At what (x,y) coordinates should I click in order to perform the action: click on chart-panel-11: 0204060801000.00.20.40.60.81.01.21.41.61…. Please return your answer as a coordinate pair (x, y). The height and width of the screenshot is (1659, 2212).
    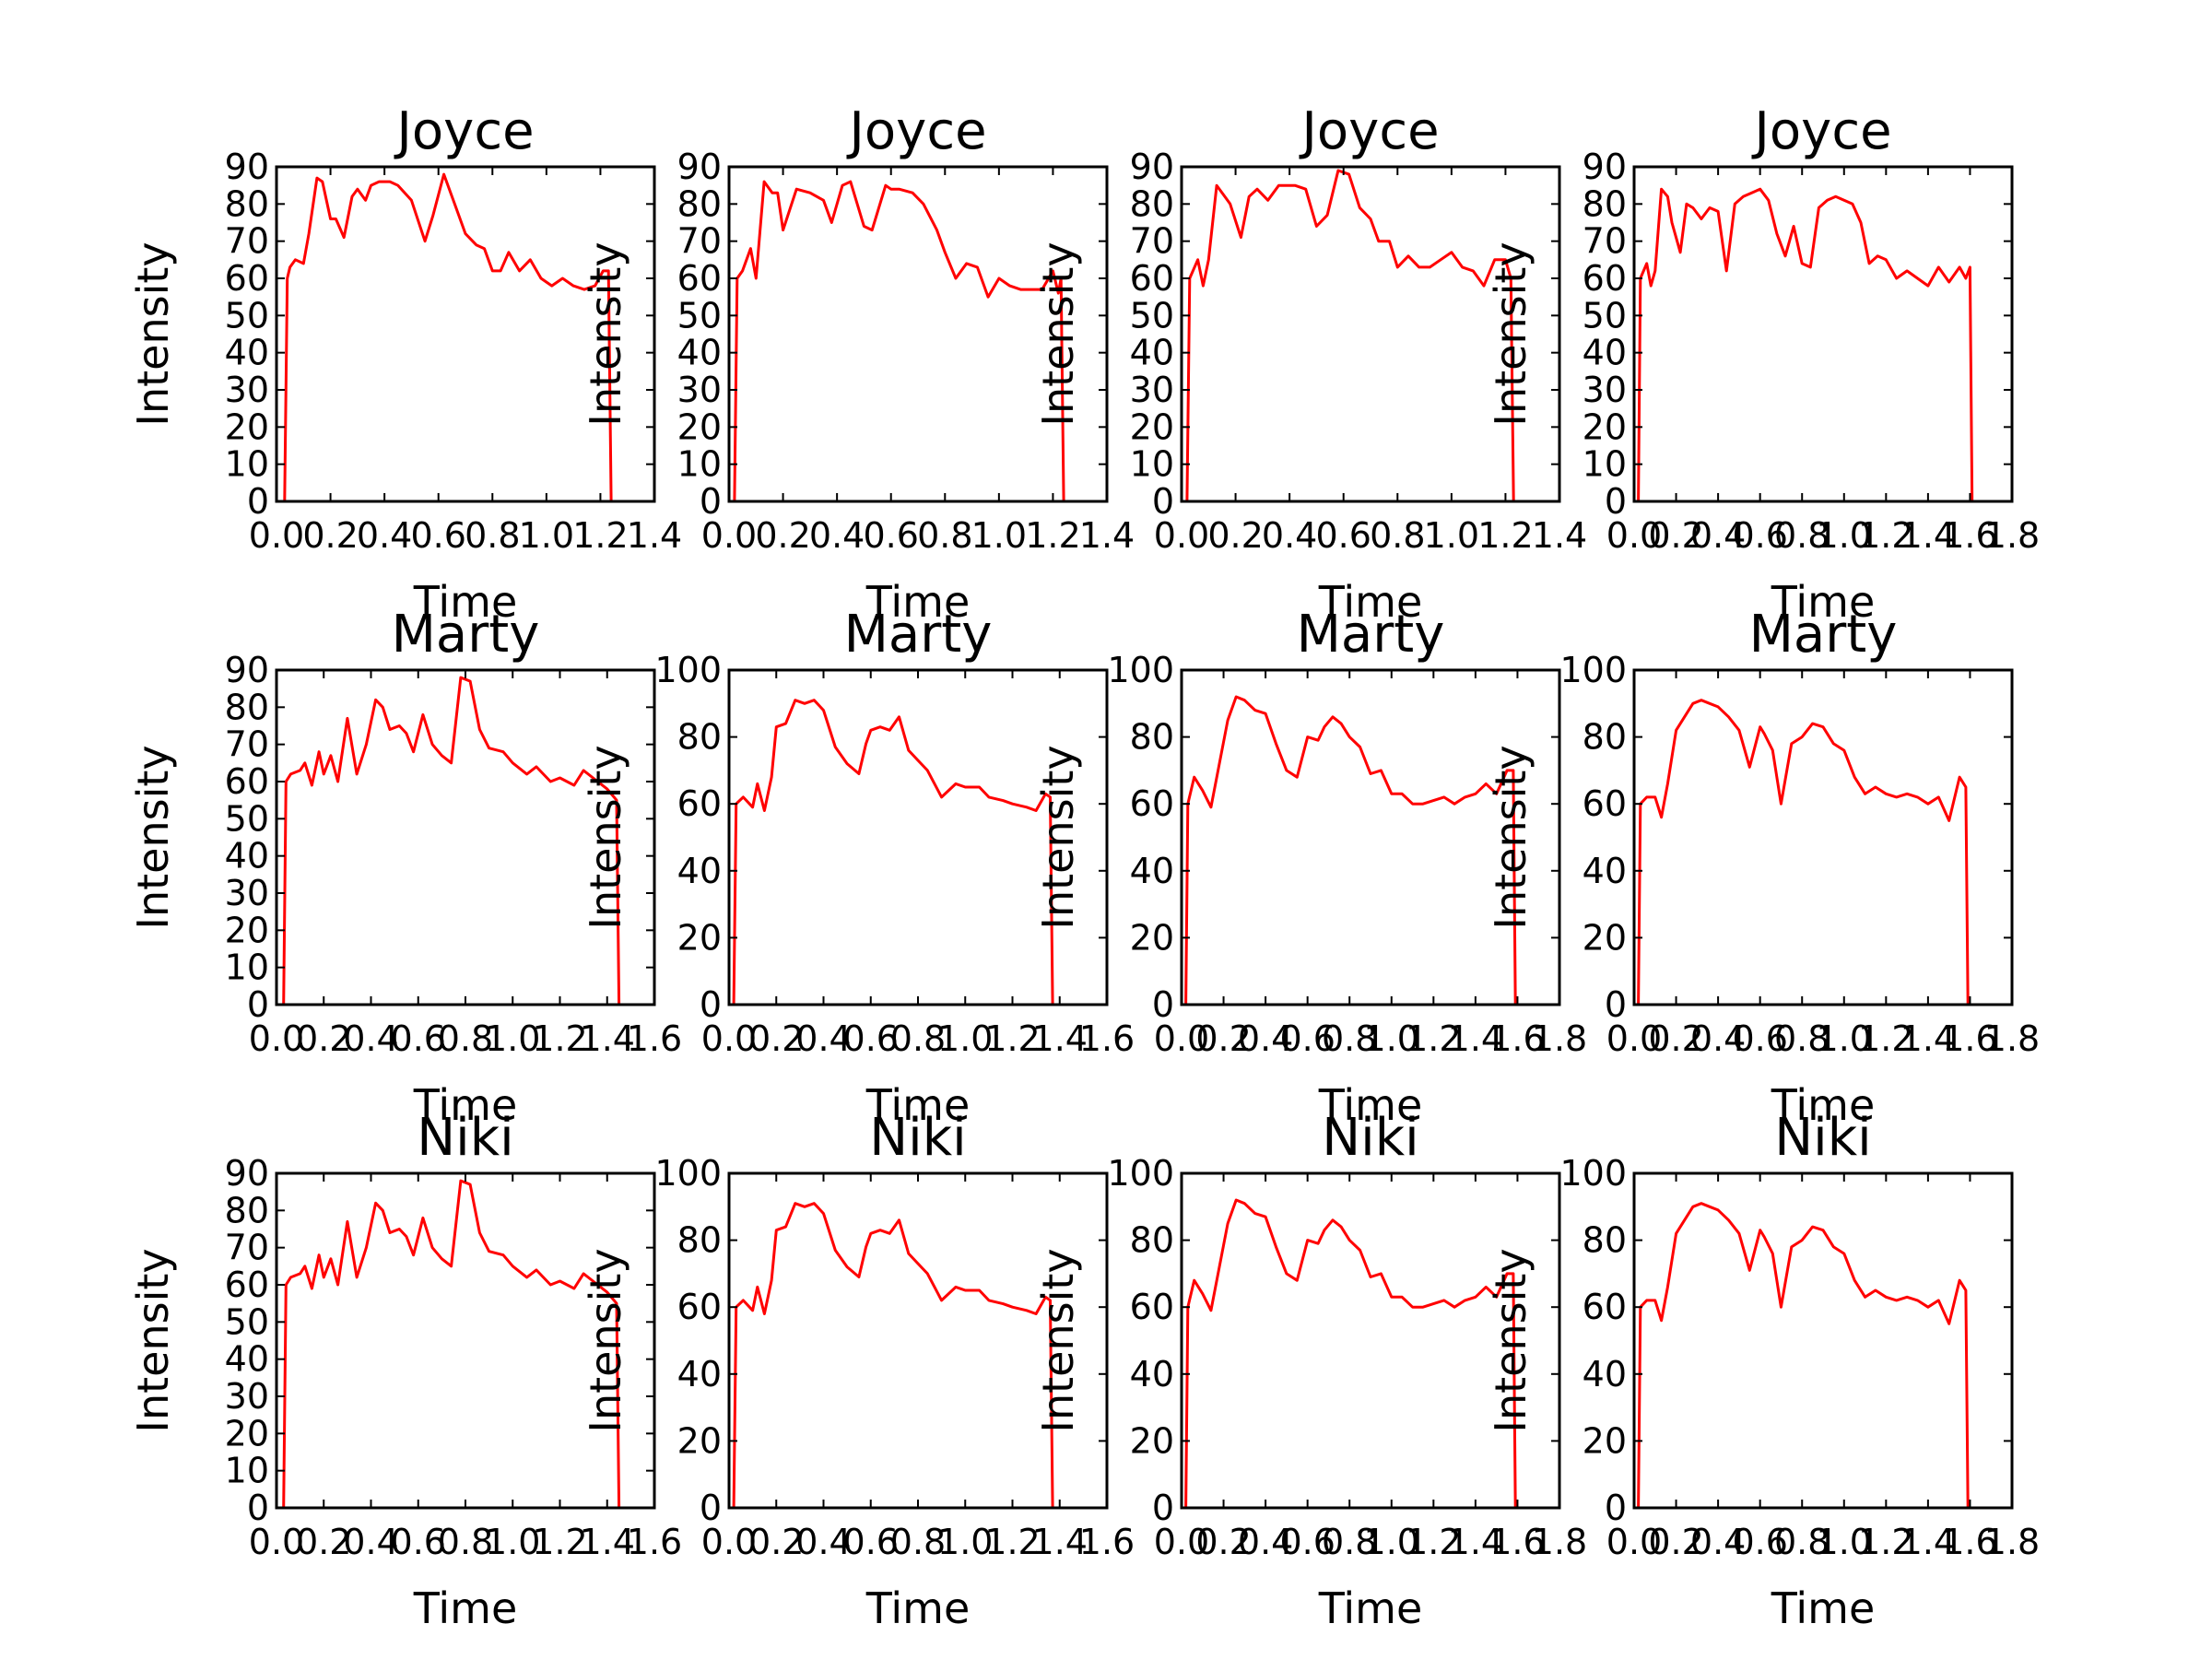
    Looking at the image, I should click on (1310, 1370).